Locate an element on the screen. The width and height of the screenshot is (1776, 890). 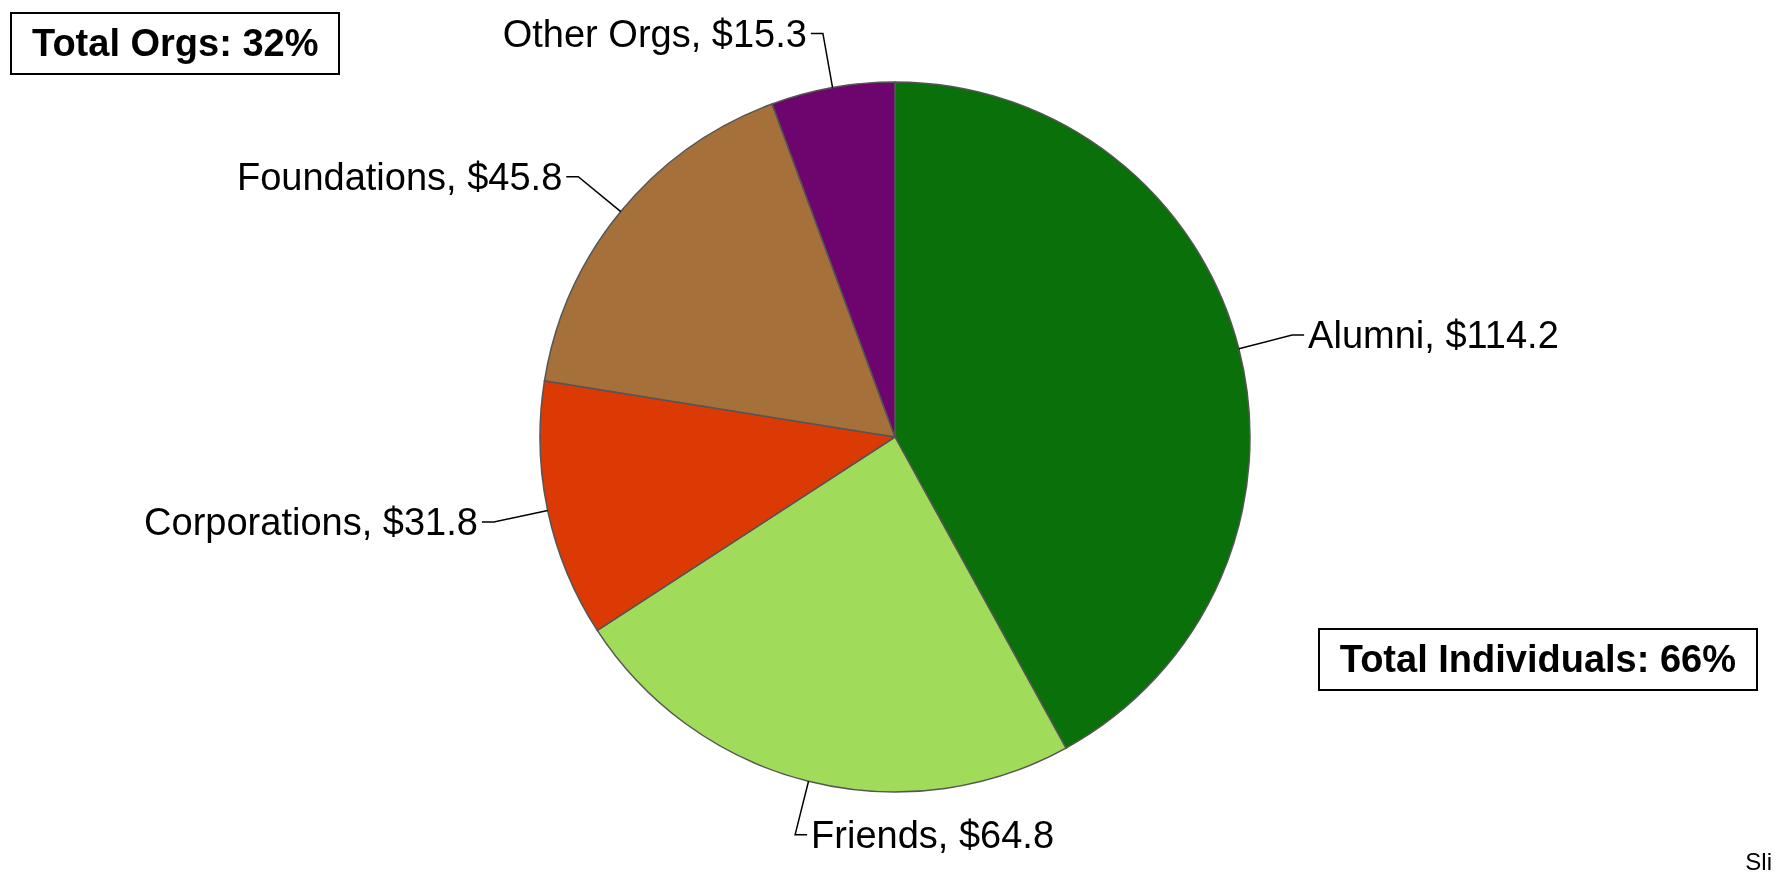
slice-label: Alumni, $114.2 is located at coordinates (1433, 335).